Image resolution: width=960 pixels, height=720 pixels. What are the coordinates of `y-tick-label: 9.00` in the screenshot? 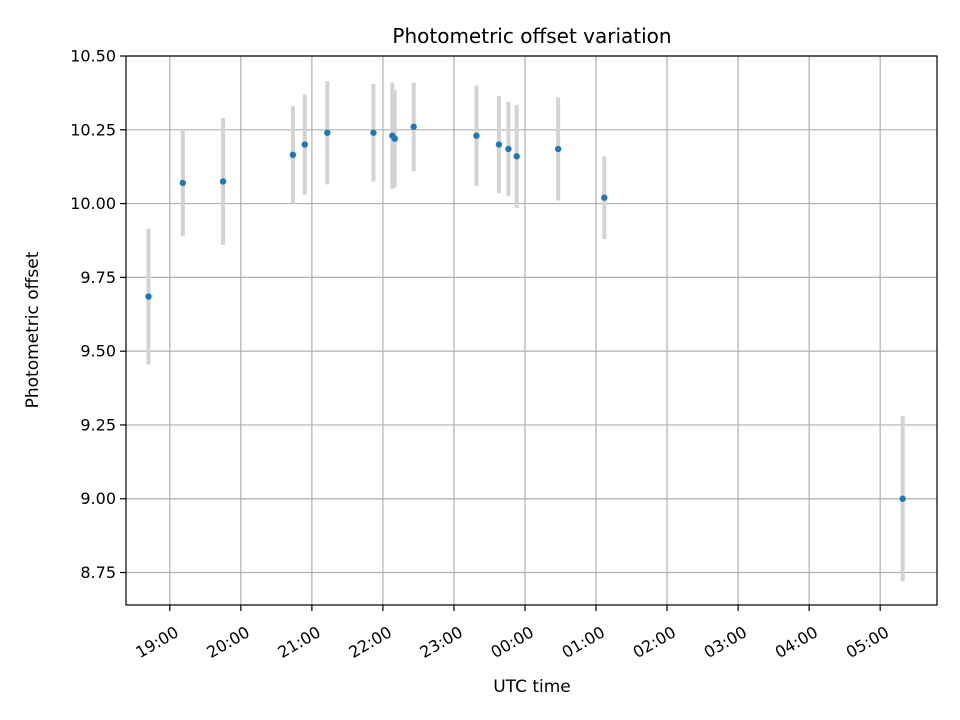 It's located at (98, 498).